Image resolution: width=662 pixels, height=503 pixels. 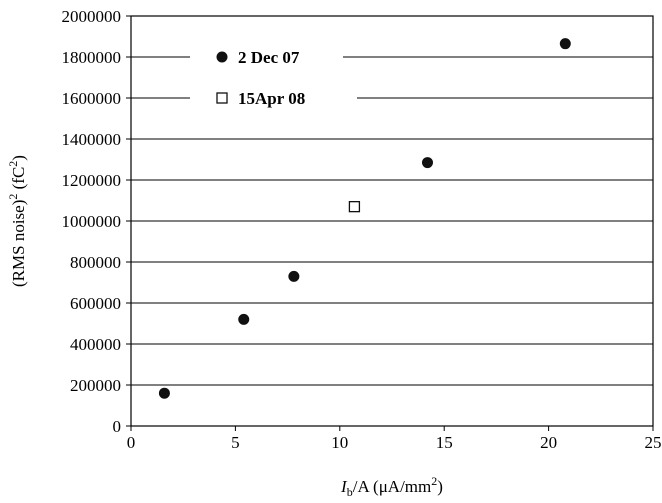 What do you see at coordinates (444, 442) in the screenshot?
I see `x-tick-label: 15` at bounding box center [444, 442].